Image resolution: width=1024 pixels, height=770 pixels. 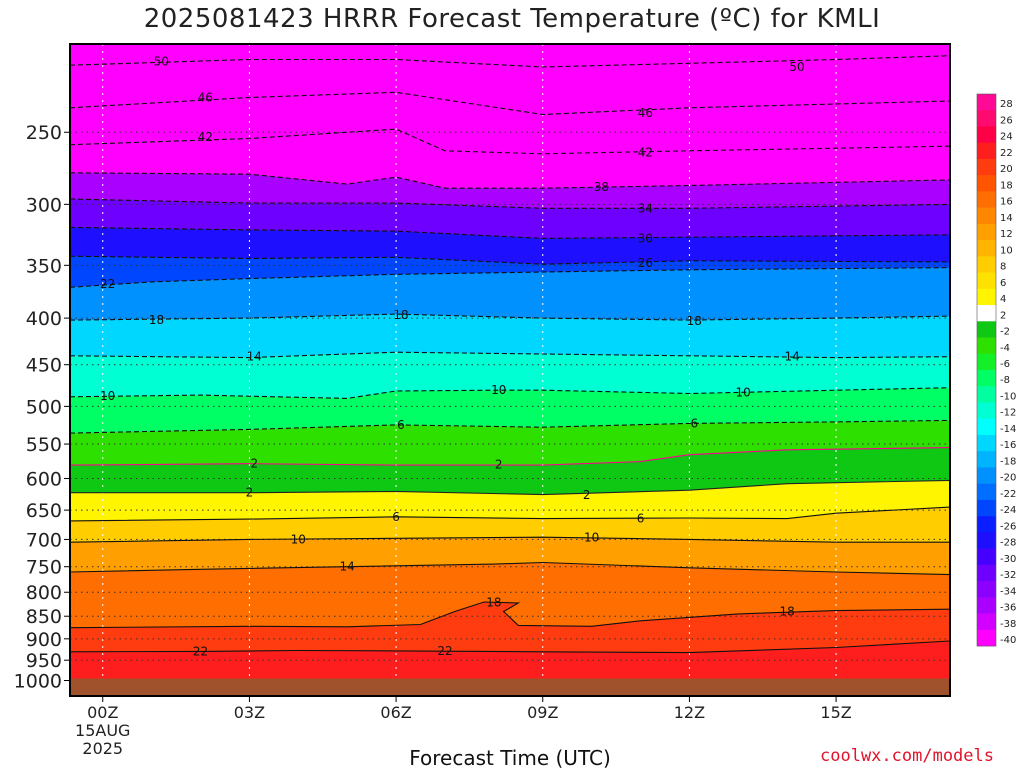 What do you see at coordinates (1008, 445) in the screenshot?
I see `colorbar-label: -16` at bounding box center [1008, 445].